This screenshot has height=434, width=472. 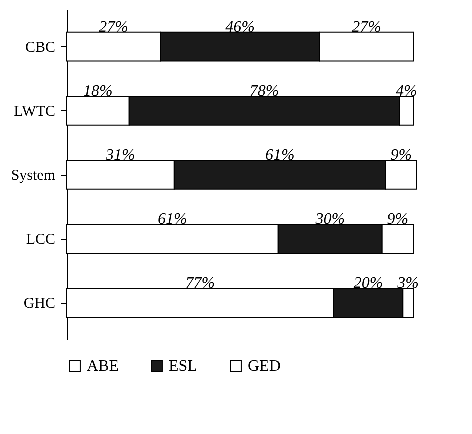 What do you see at coordinates (183, 366) in the screenshot?
I see `legend-label: ESL` at bounding box center [183, 366].